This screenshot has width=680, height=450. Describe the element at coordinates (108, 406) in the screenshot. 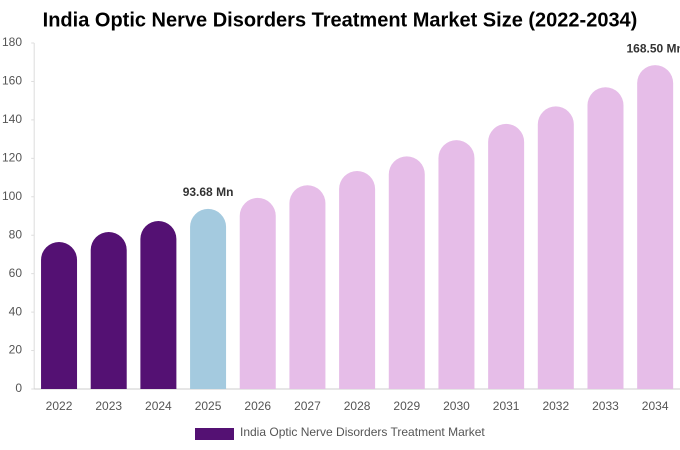

I see `x-tick-label: 2023` at that location.